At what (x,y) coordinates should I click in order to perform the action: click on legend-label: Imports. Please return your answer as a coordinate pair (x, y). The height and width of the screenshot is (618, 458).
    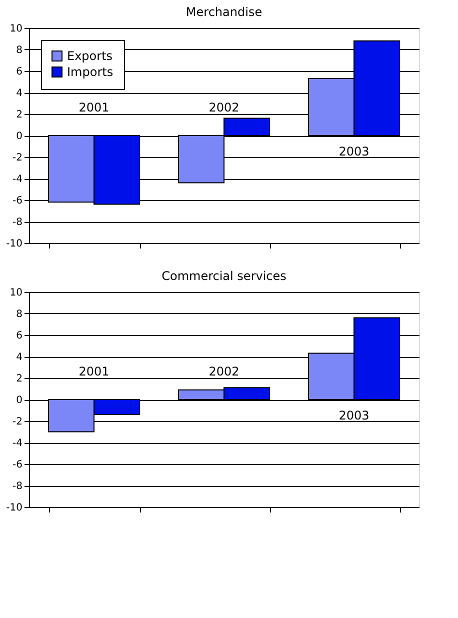
    Looking at the image, I should click on (90, 72).